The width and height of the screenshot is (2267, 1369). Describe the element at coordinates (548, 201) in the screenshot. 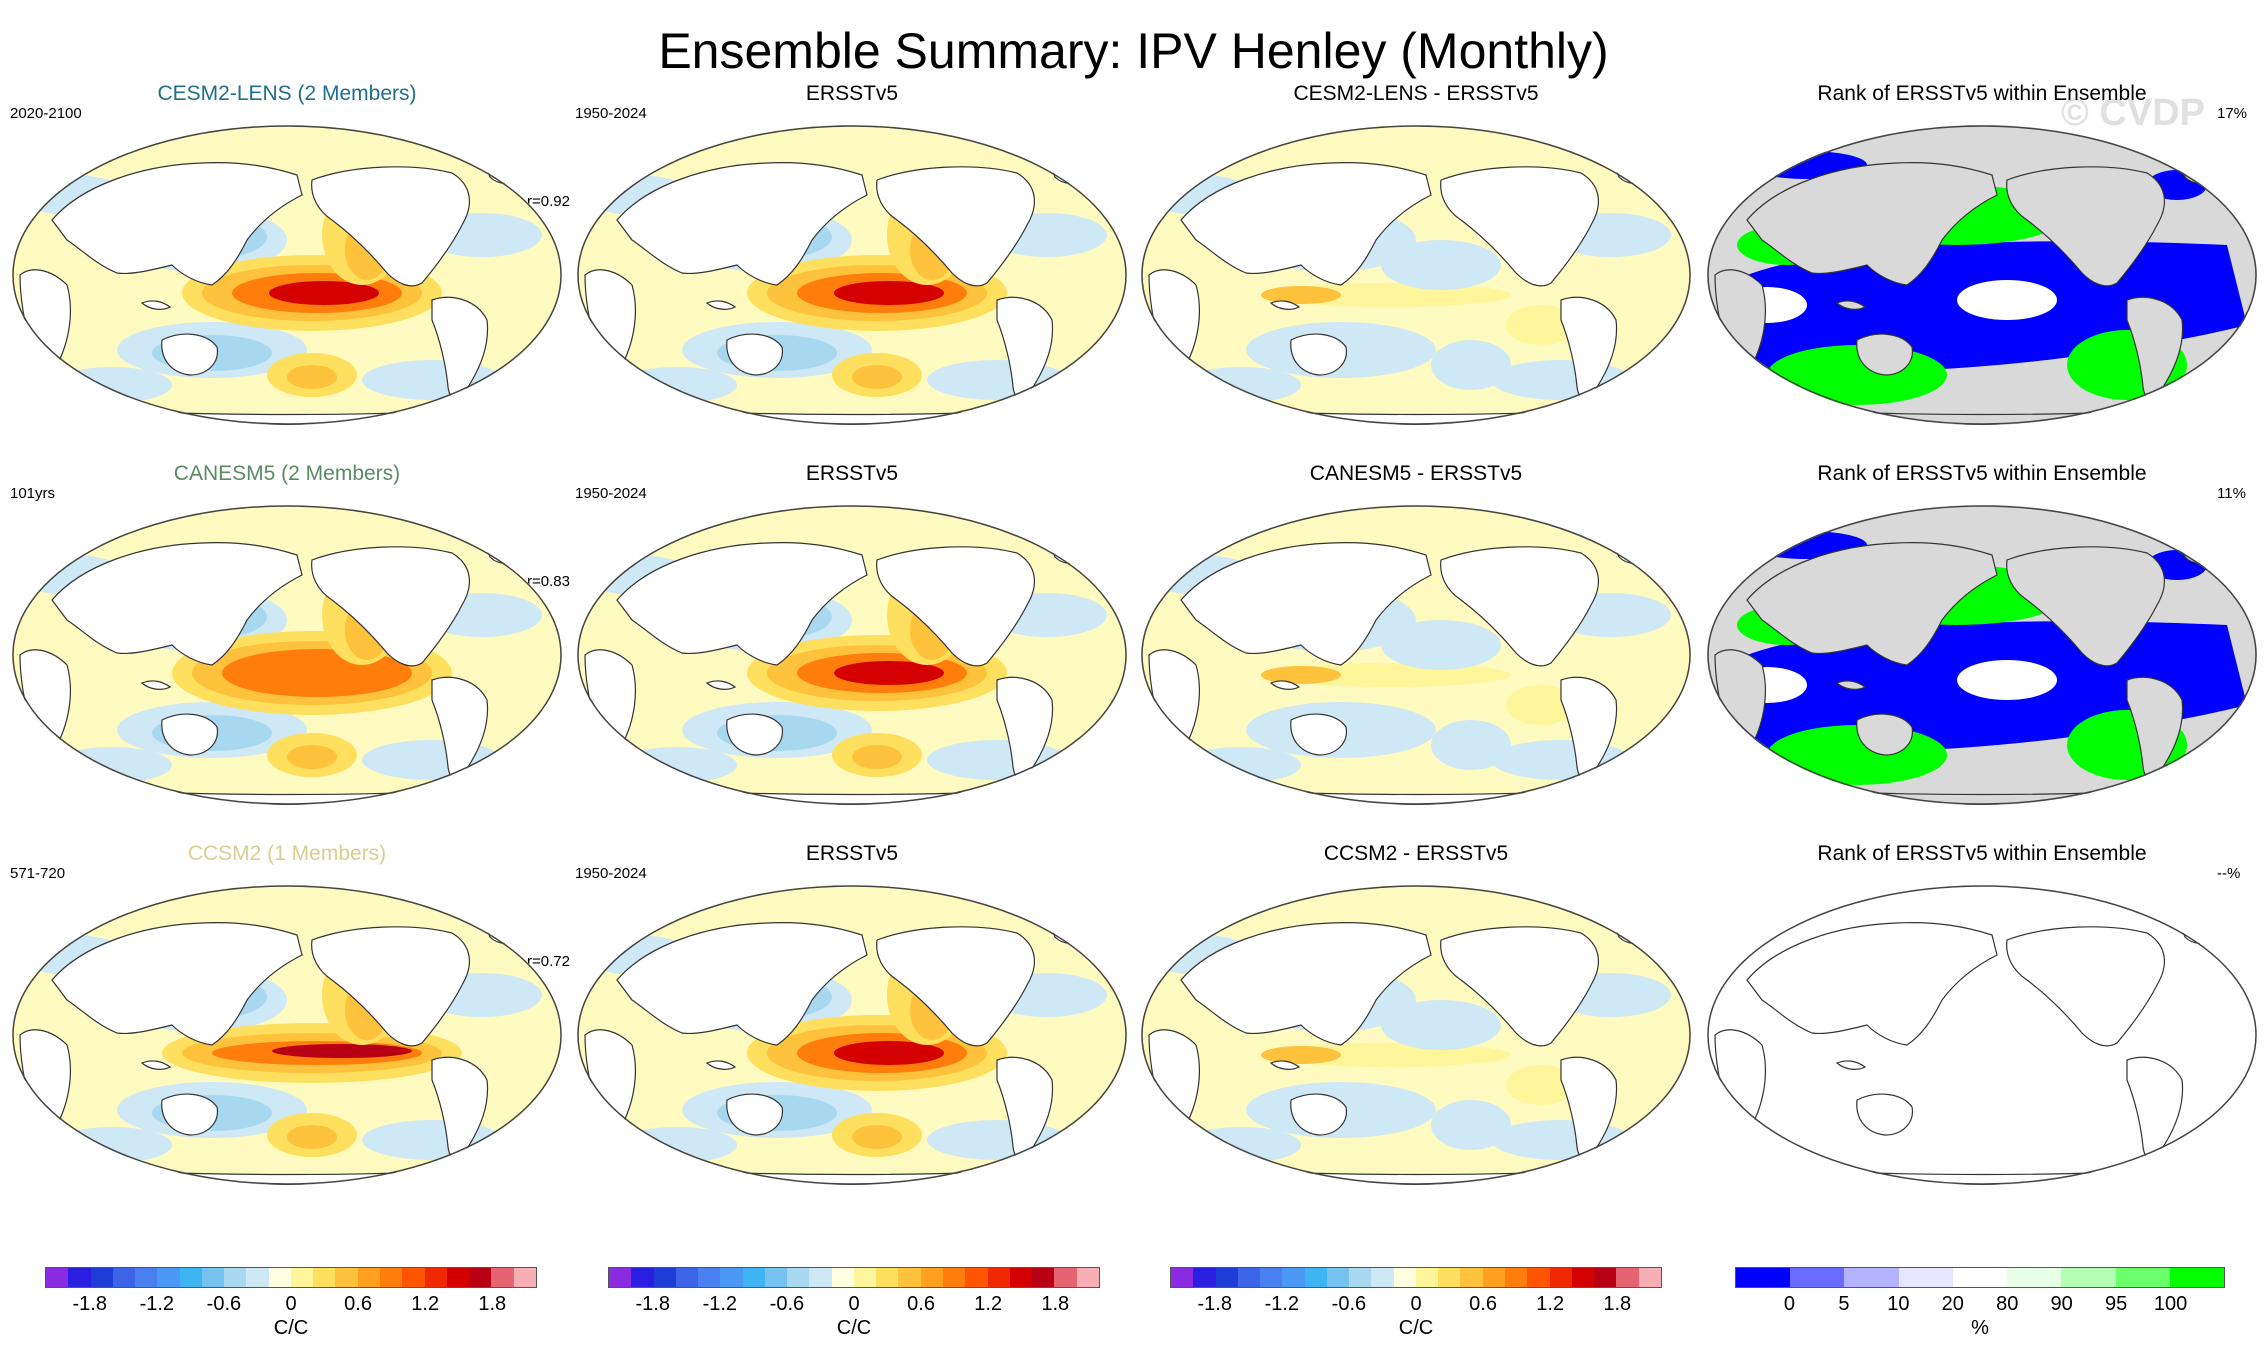

I see `pattern-correlation: r=0.92` at that location.